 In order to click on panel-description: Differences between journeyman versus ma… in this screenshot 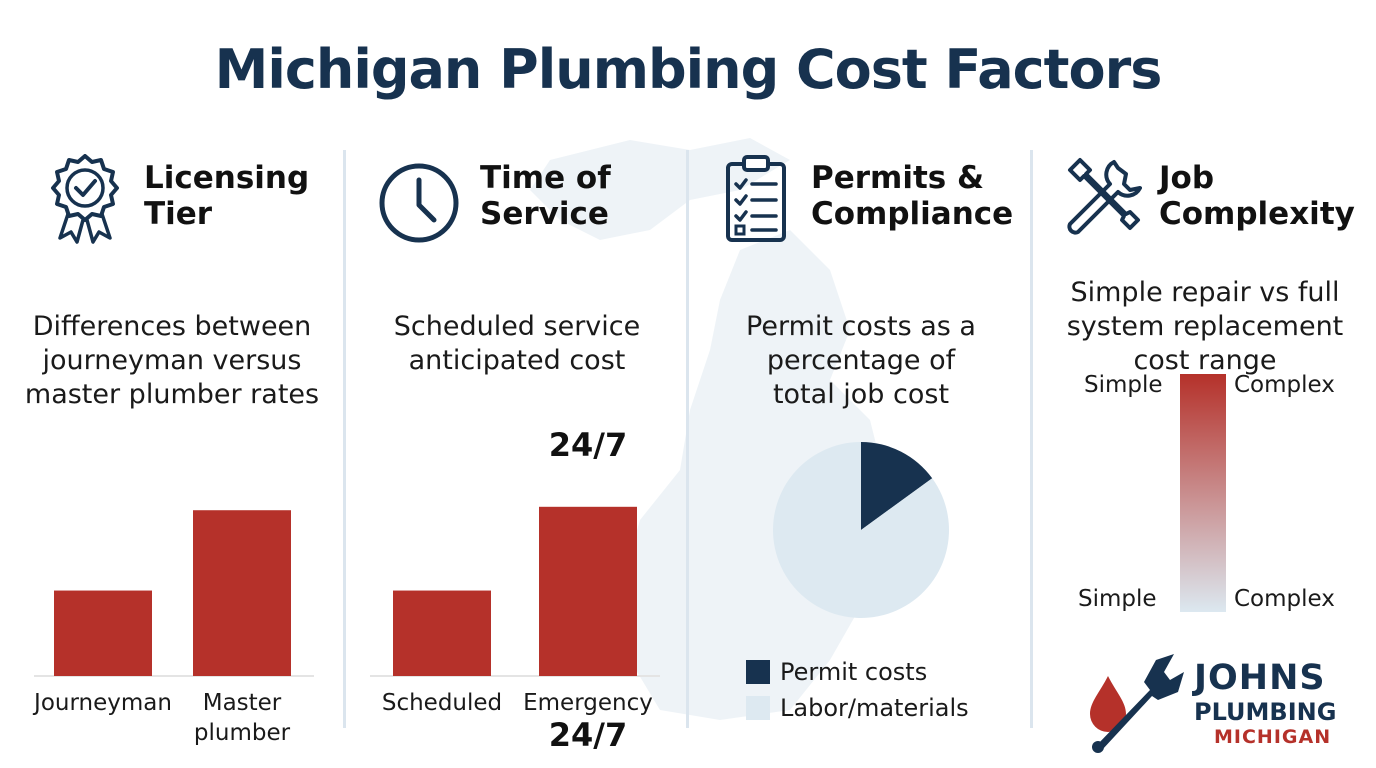, I will do `click(172, 360)`.